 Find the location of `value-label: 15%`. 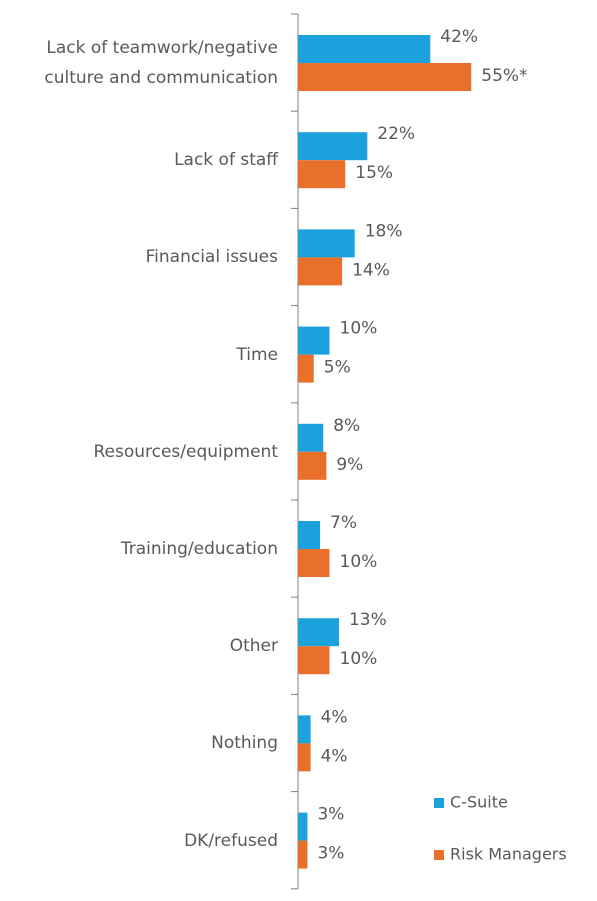

value-label: 15% is located at coordinates (374, 173).